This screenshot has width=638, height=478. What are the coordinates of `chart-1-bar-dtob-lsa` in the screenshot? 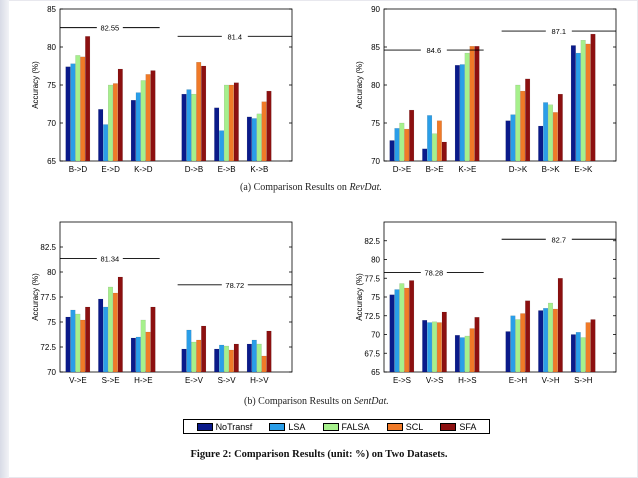 It's located at (189, 125).